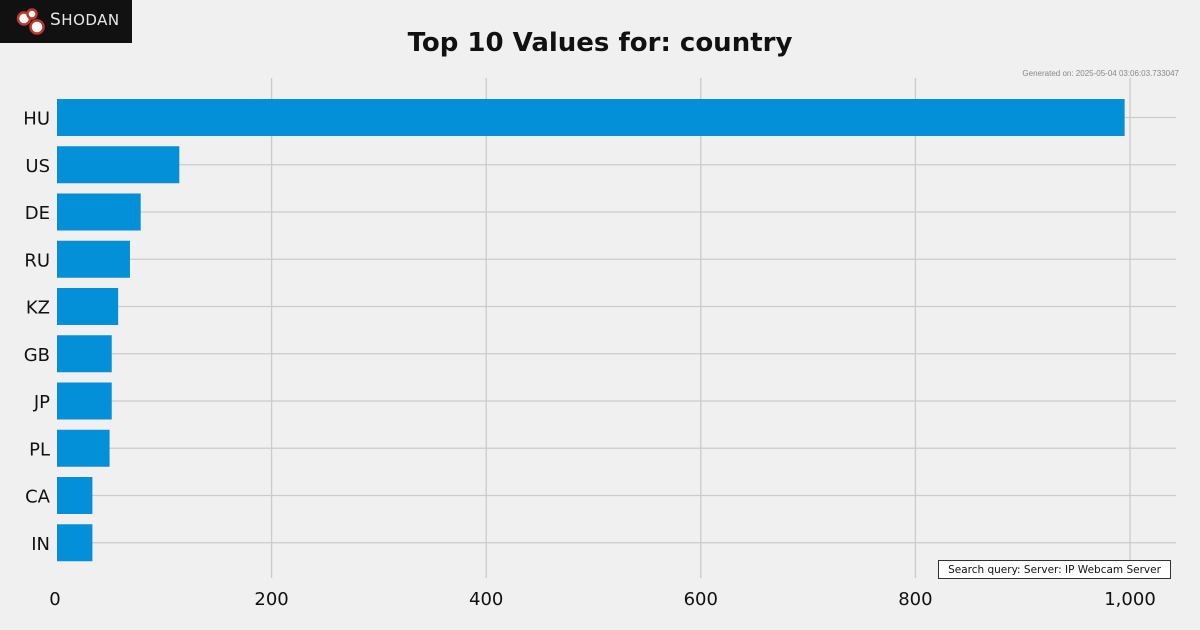 This screenshot has height=630, width=1200. I want to click on bar-gb, so click(84, 354).